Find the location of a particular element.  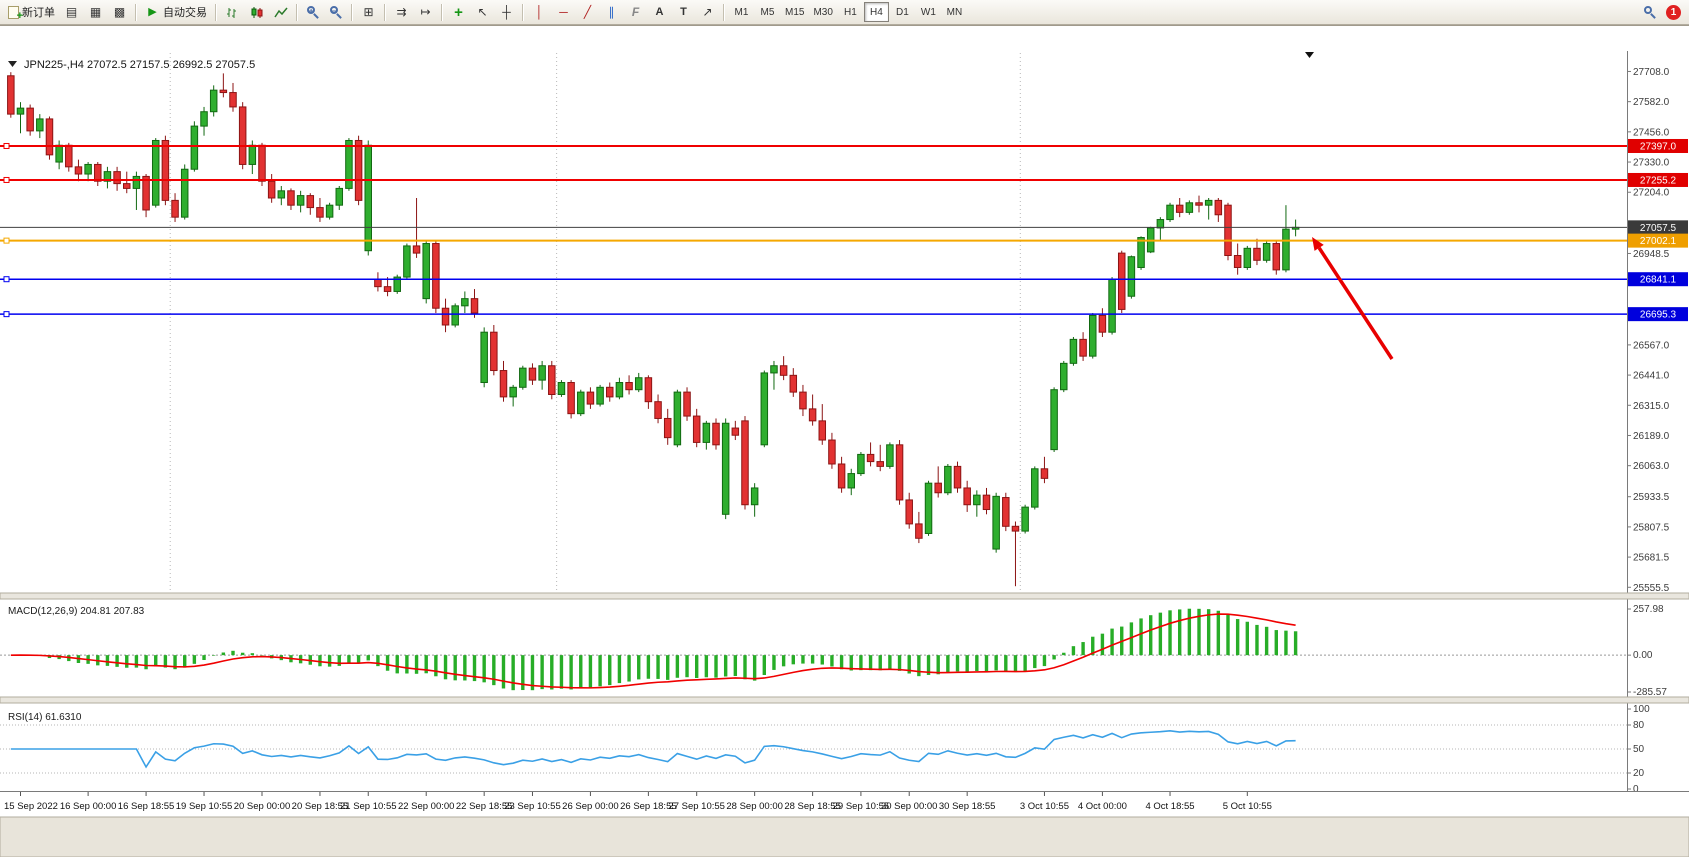

tile-windows-button: ⊞ is located at coordinates (368, 12).